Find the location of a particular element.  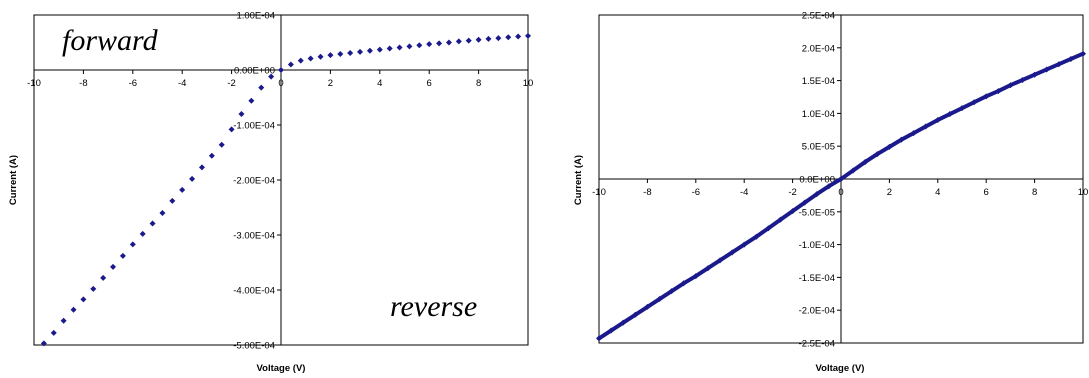

left-y-axis-title: Current (A) is located at coordinates (13, 180).